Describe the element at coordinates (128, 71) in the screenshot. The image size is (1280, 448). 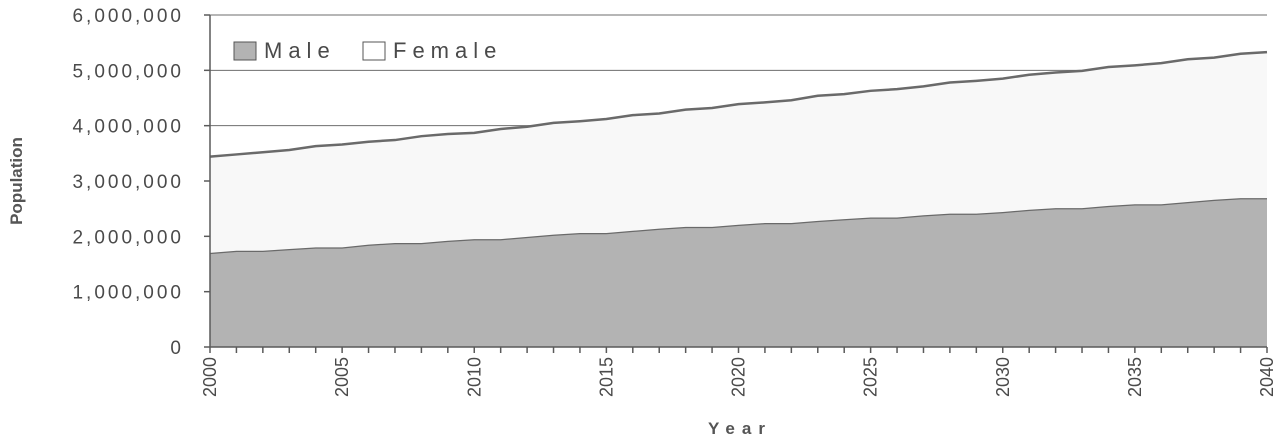
I see `y-tick-label: 5,000,000` at that location.